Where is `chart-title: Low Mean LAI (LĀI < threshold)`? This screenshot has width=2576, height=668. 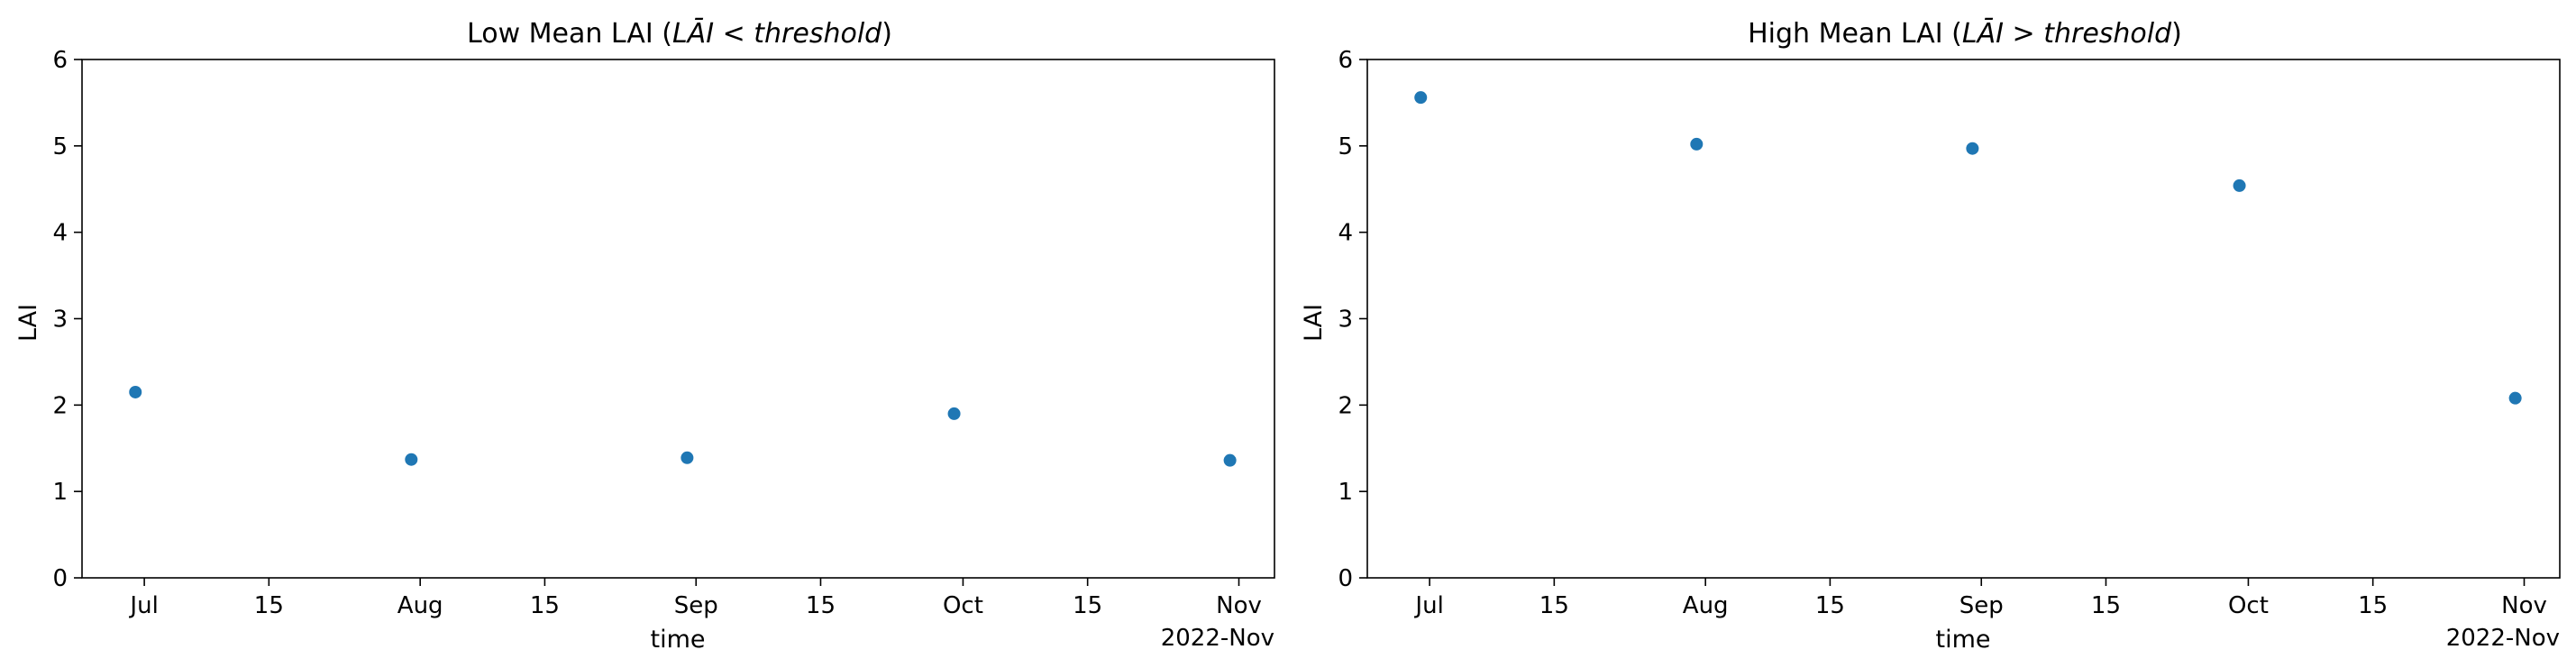 chart-title: Low Mean LAI (LĀI < threshold) is located at coordinates (679, 33).